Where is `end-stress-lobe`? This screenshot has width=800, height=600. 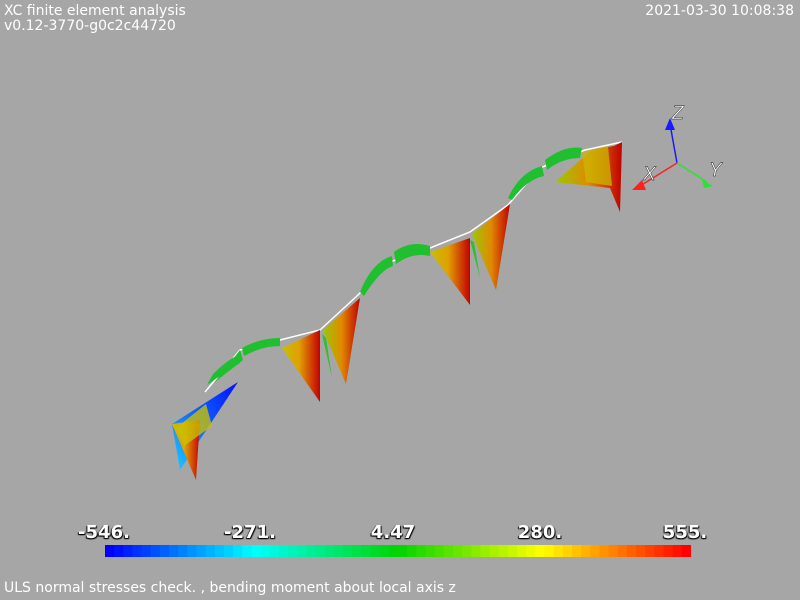 end-stress-lobe is located at coordinates (205, 431).